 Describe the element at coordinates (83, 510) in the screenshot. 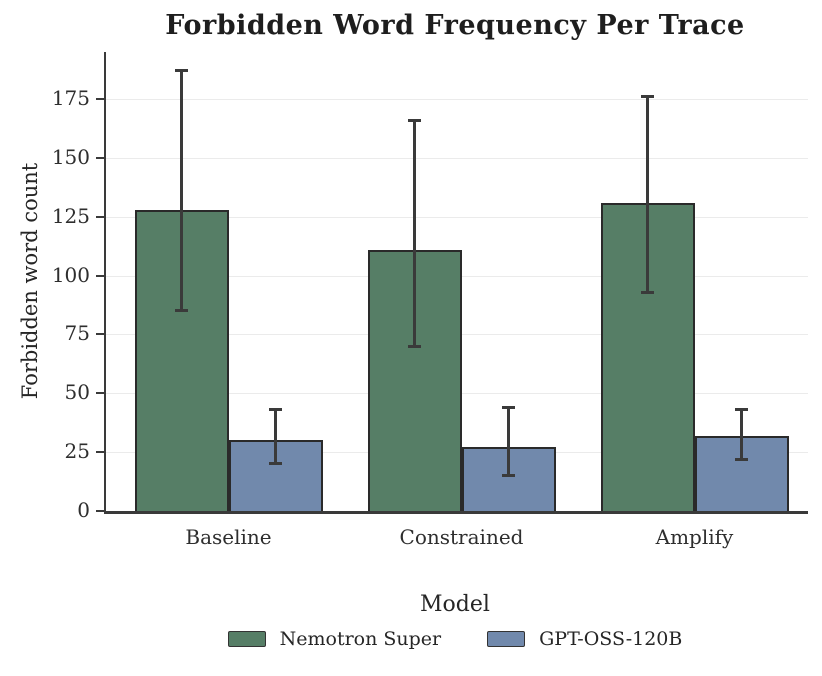

I see `y-tick-label: 0` at that location.